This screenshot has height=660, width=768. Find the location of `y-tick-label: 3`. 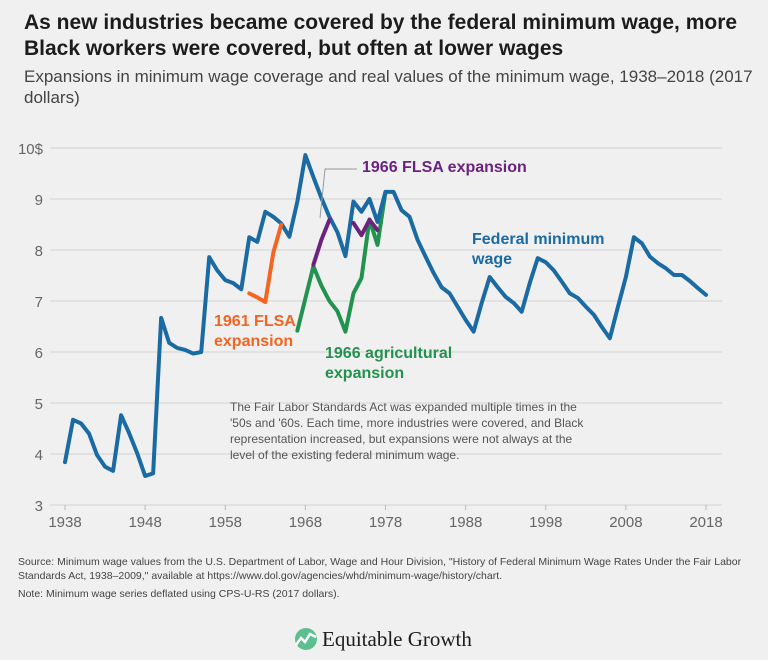

y-tick-label: 3 is located at coordinates (39, 506).